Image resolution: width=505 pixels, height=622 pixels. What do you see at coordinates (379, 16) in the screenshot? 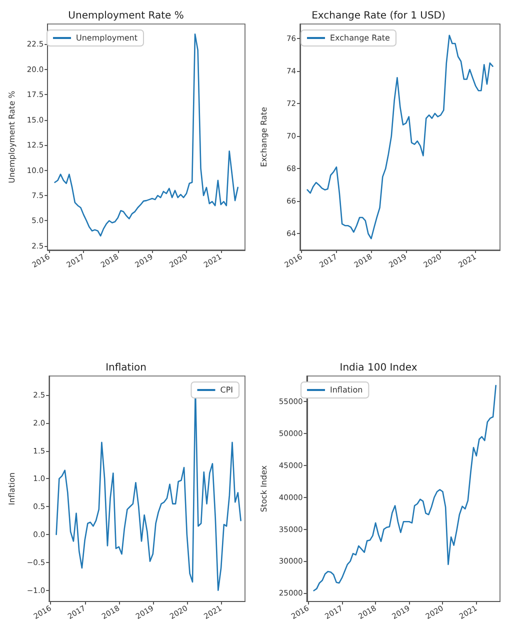
I see `chart-title: Exchange Rate (for 1 USD)` at bounding box center [379, 16].